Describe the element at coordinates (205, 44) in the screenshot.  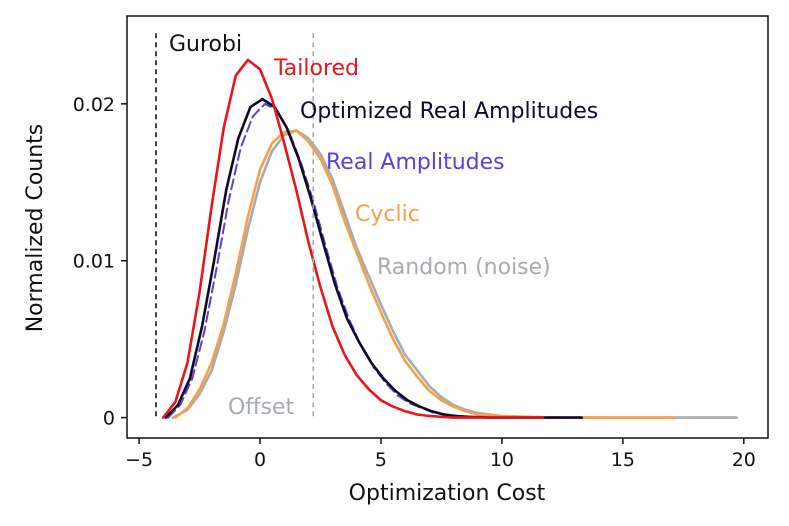
I see `gurobi-label: Gurobi` at that location.